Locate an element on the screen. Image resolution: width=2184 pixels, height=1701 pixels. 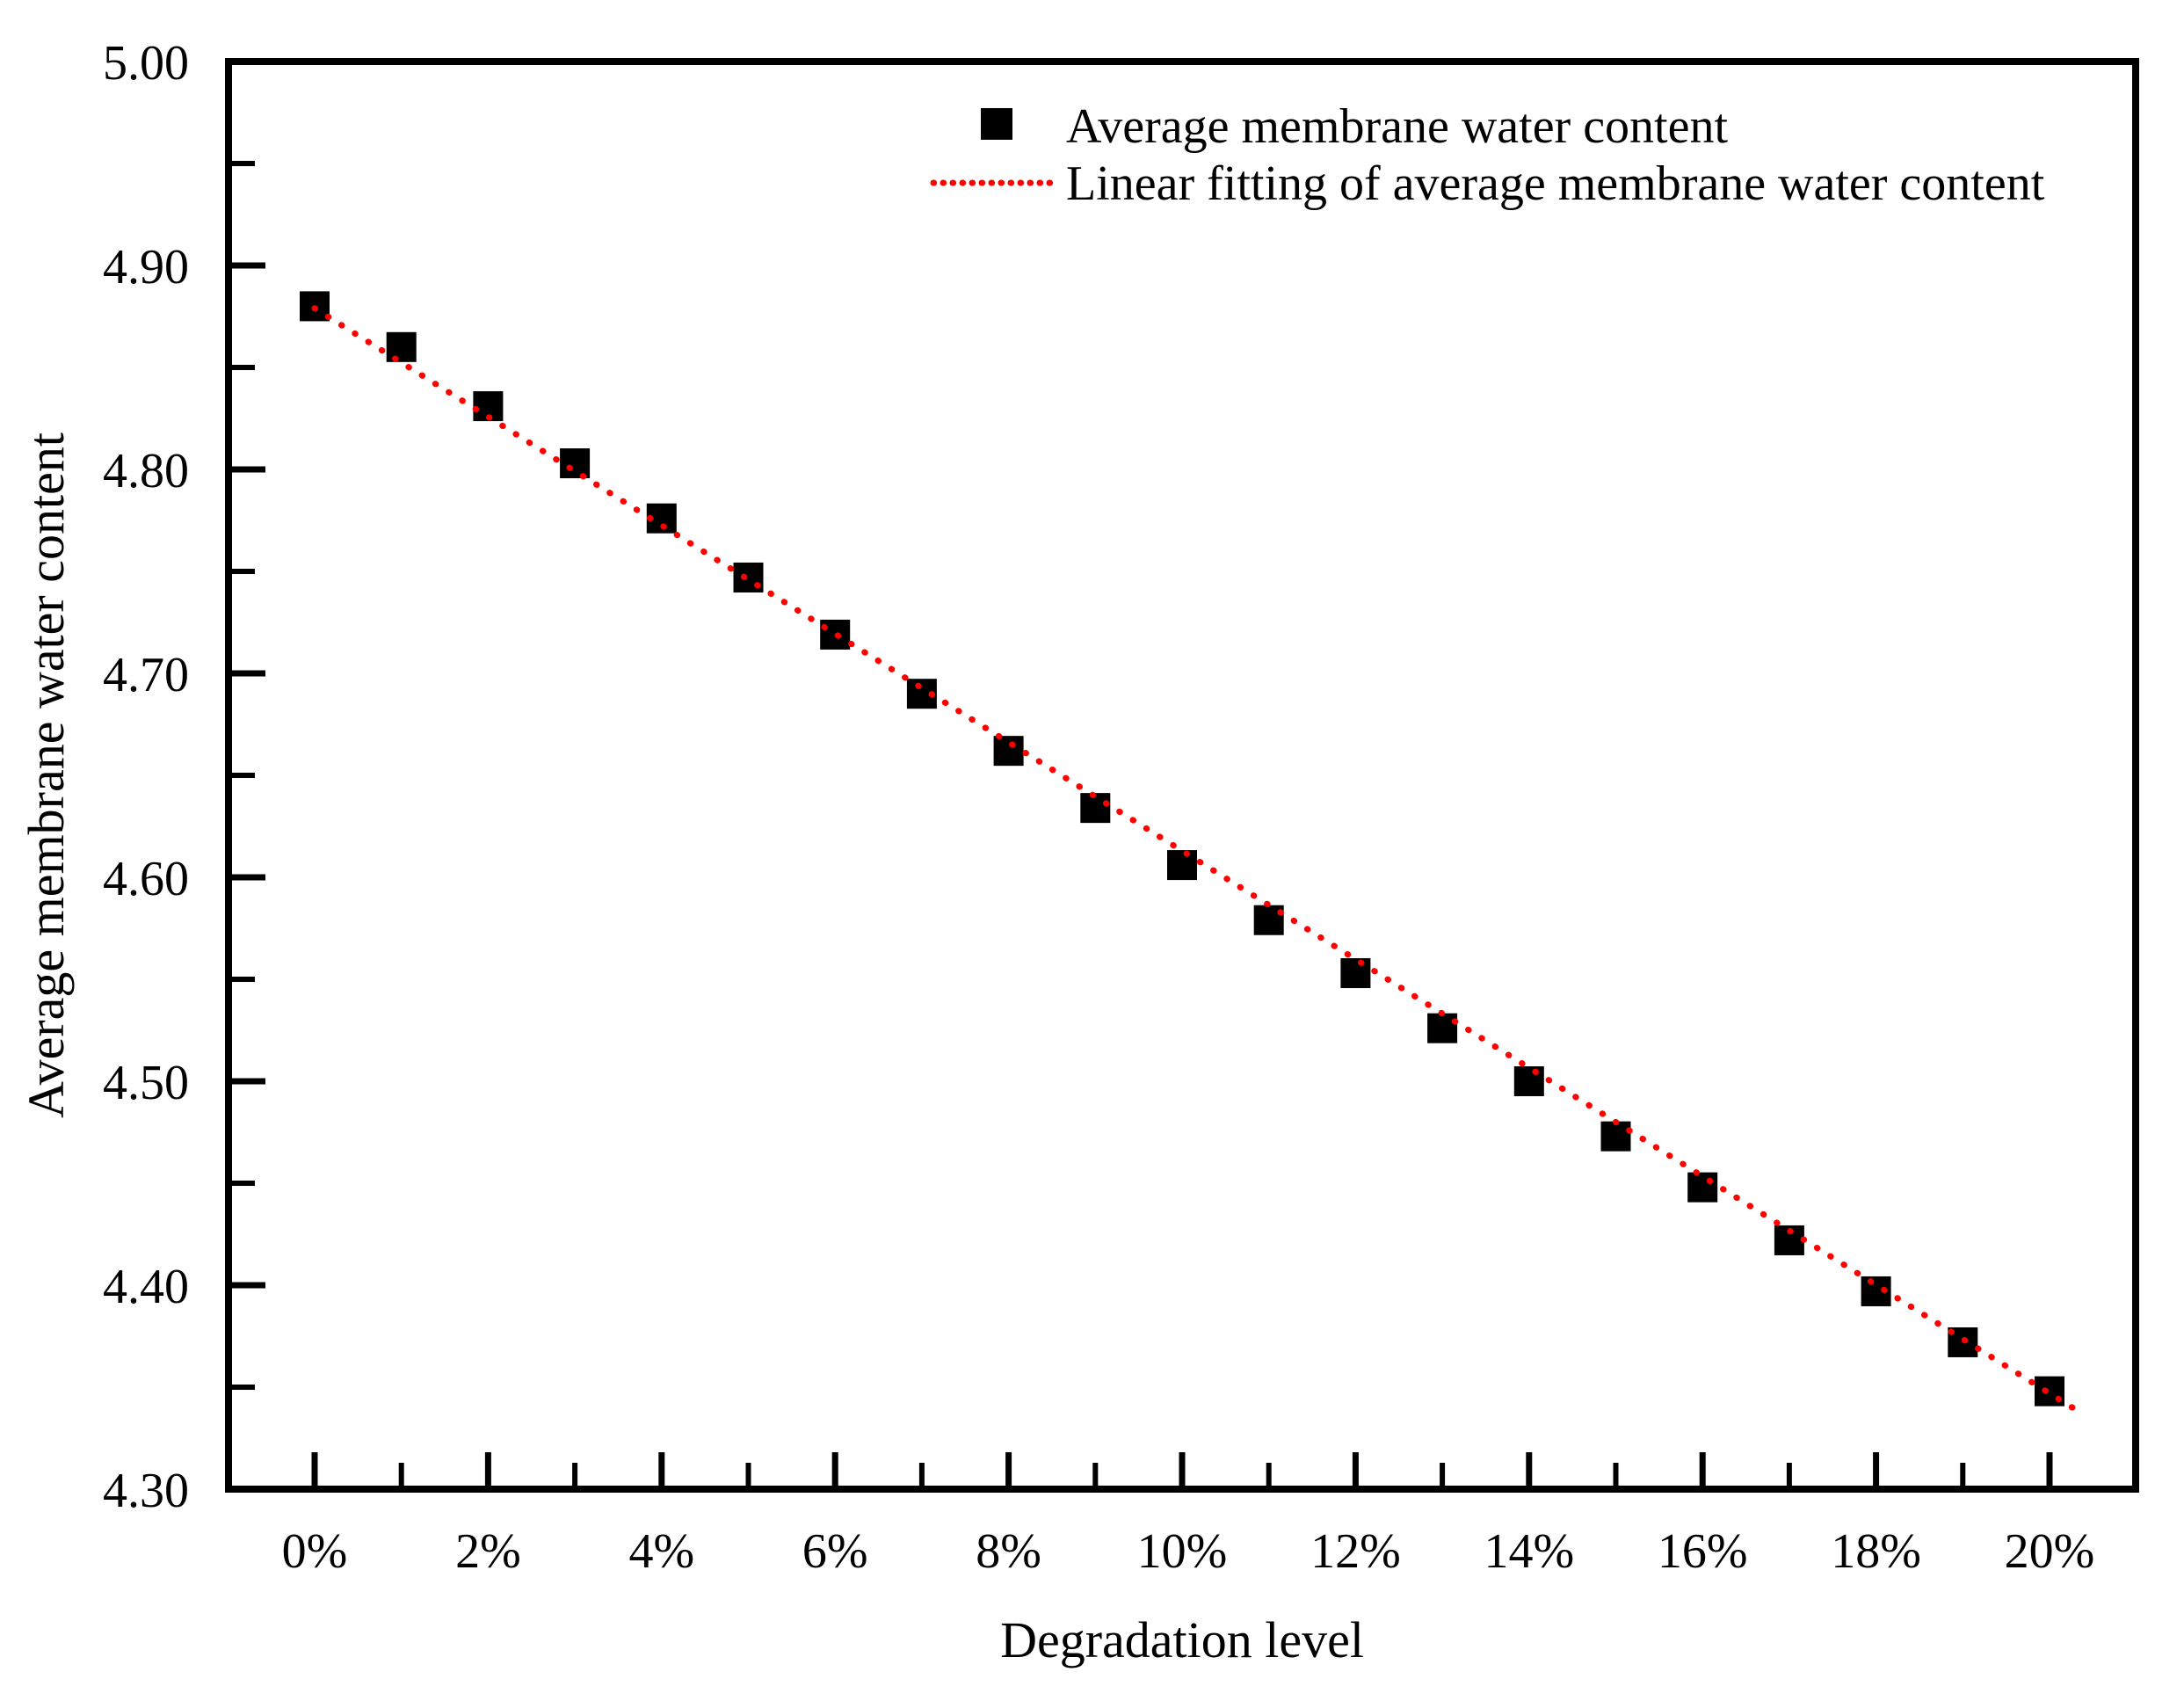
x-axis-tick-label: 0% is located at coordinates (315, 1551).